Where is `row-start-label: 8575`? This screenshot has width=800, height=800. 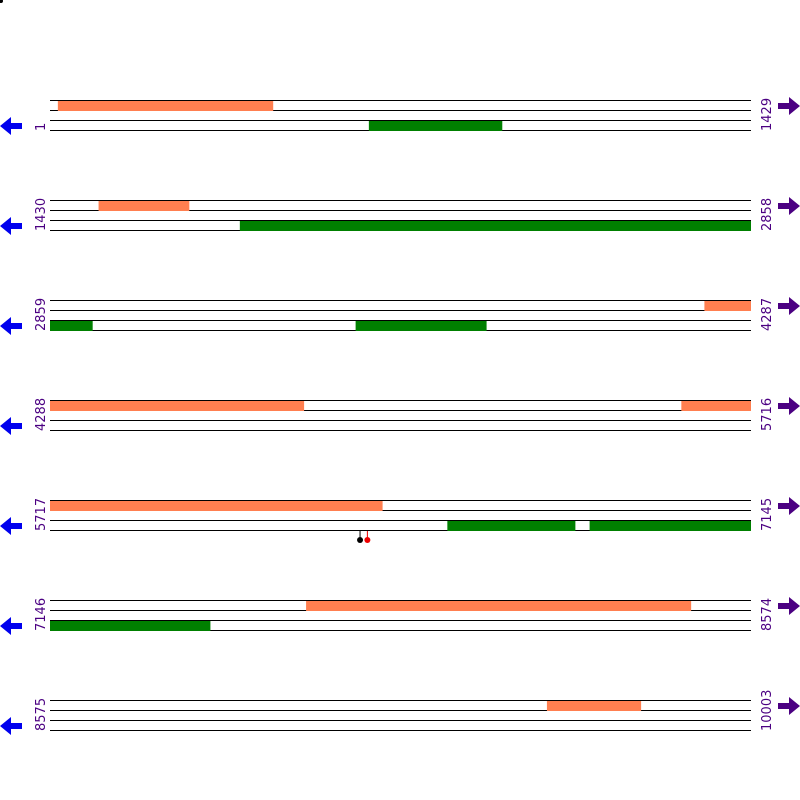
row-start-label: 8575 is located at coordinates (41, 714).